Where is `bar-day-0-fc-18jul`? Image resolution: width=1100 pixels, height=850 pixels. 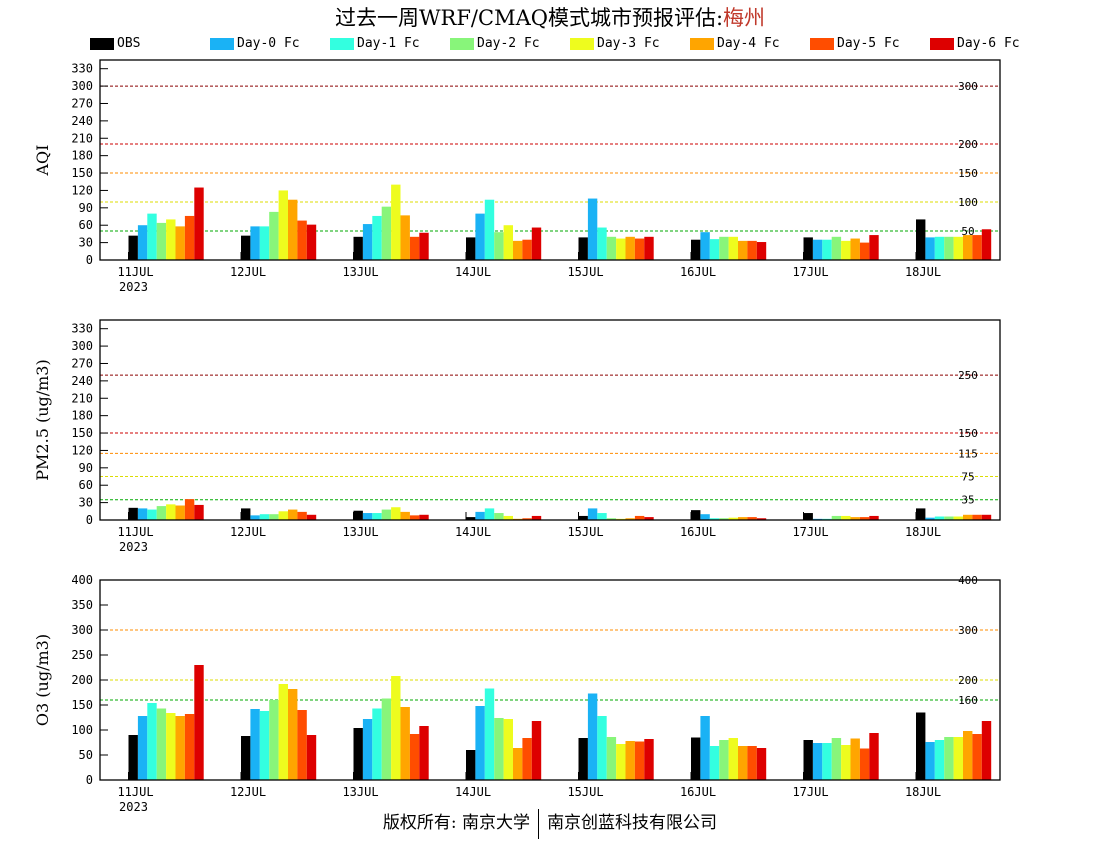 bar-day-0-fc-18jul is located at coordinates (930, 761).